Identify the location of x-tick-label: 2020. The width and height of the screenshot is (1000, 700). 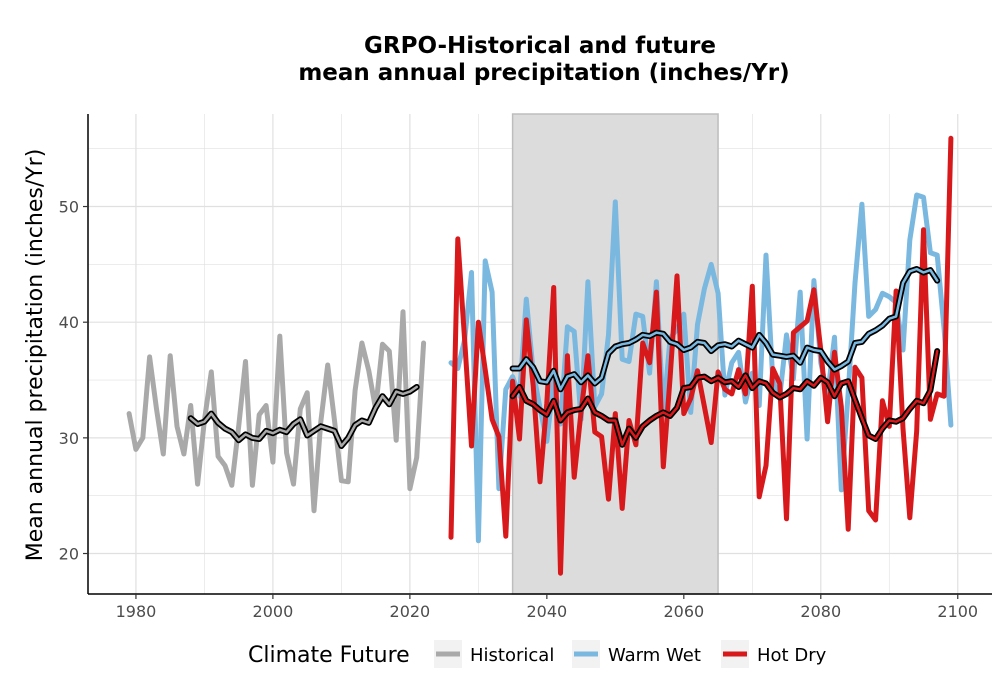
(410, 611).